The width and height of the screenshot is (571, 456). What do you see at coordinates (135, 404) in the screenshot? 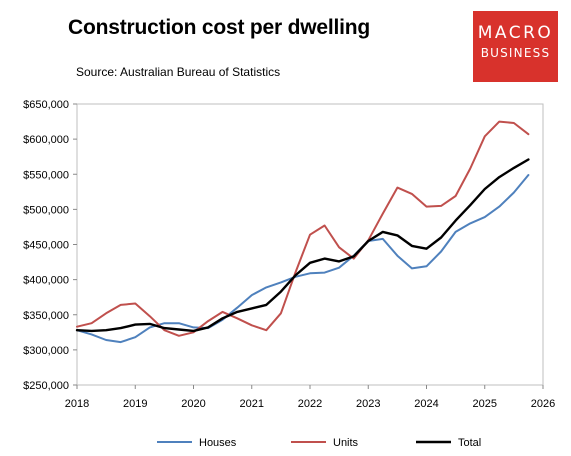
I see `x-tick-label: 2019` at bounding box center [135, 404].